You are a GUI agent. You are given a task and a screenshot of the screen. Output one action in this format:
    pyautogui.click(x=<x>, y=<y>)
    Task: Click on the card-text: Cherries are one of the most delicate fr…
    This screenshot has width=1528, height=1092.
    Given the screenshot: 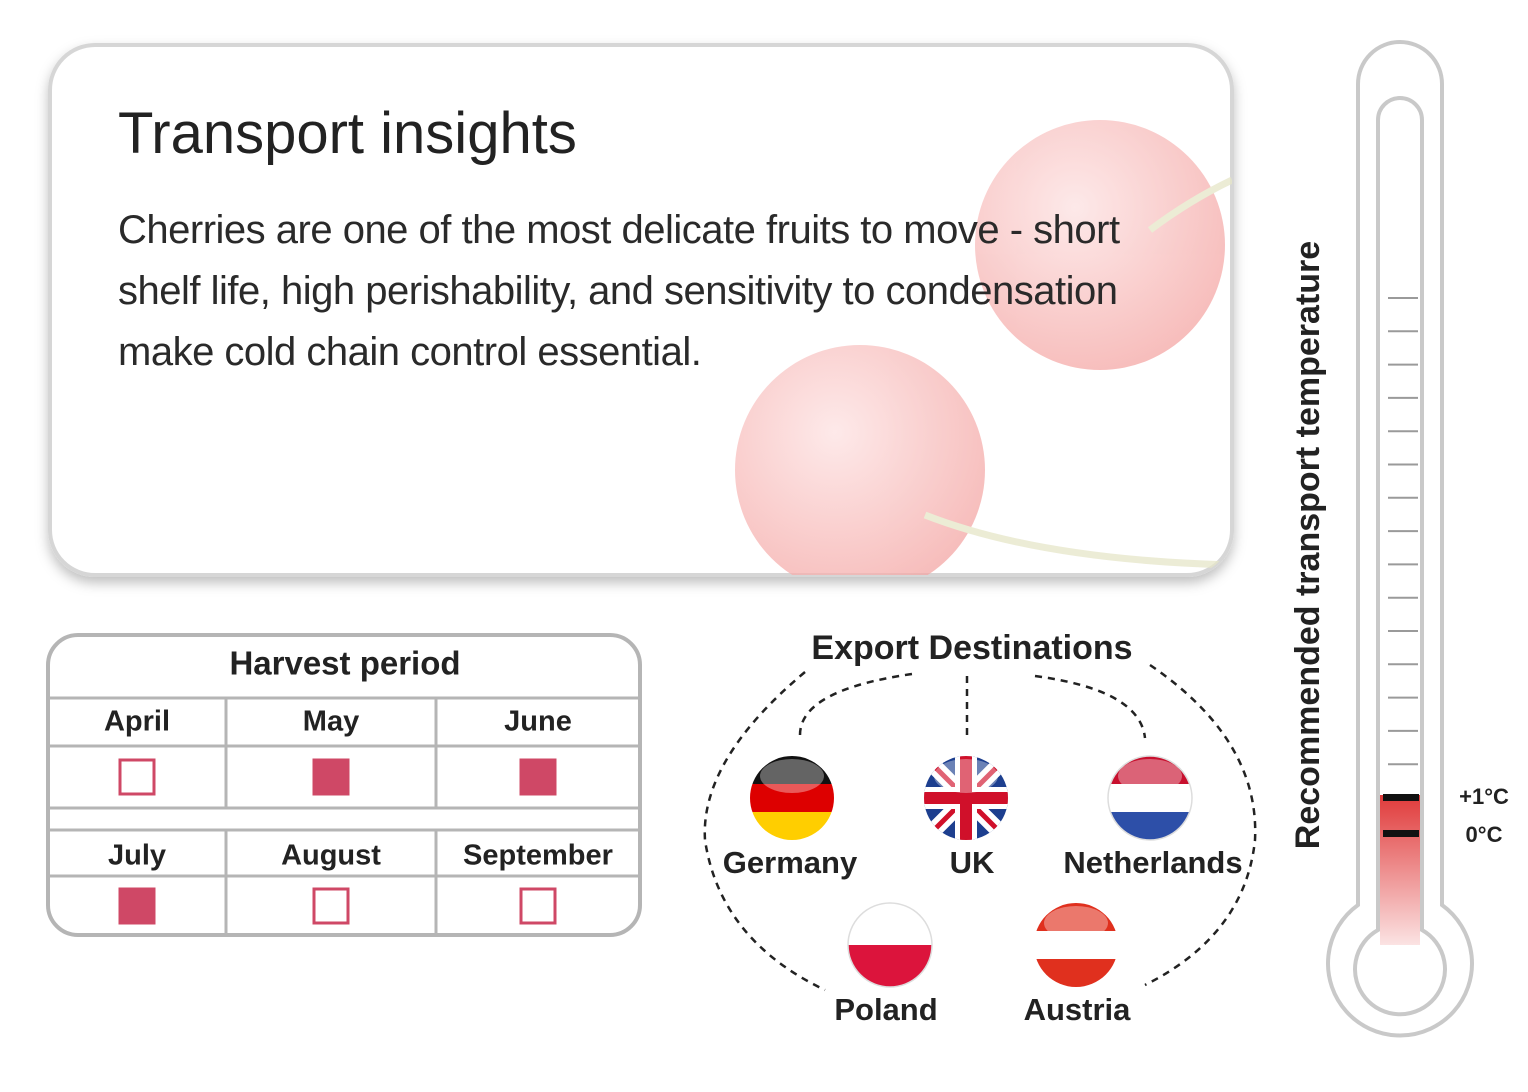 What is the action you would take?
    pyautogui.click(x=619, y=291)
    